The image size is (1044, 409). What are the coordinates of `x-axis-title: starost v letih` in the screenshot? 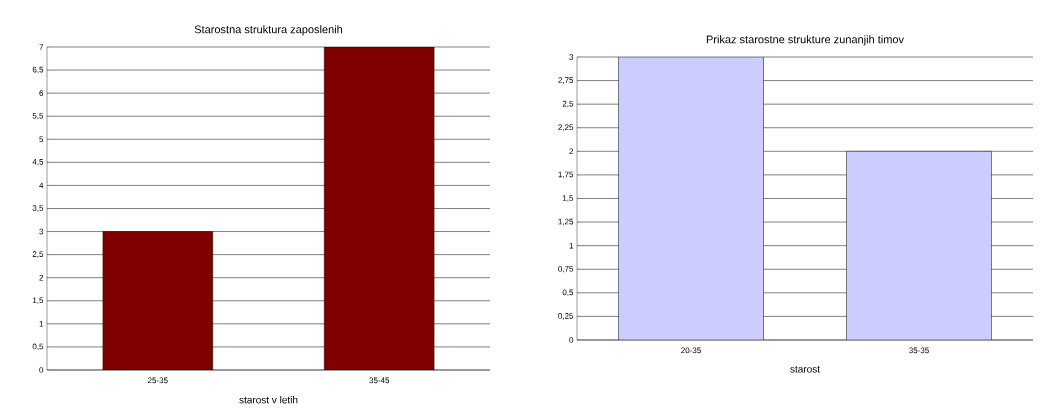 It's located at (268, 400).